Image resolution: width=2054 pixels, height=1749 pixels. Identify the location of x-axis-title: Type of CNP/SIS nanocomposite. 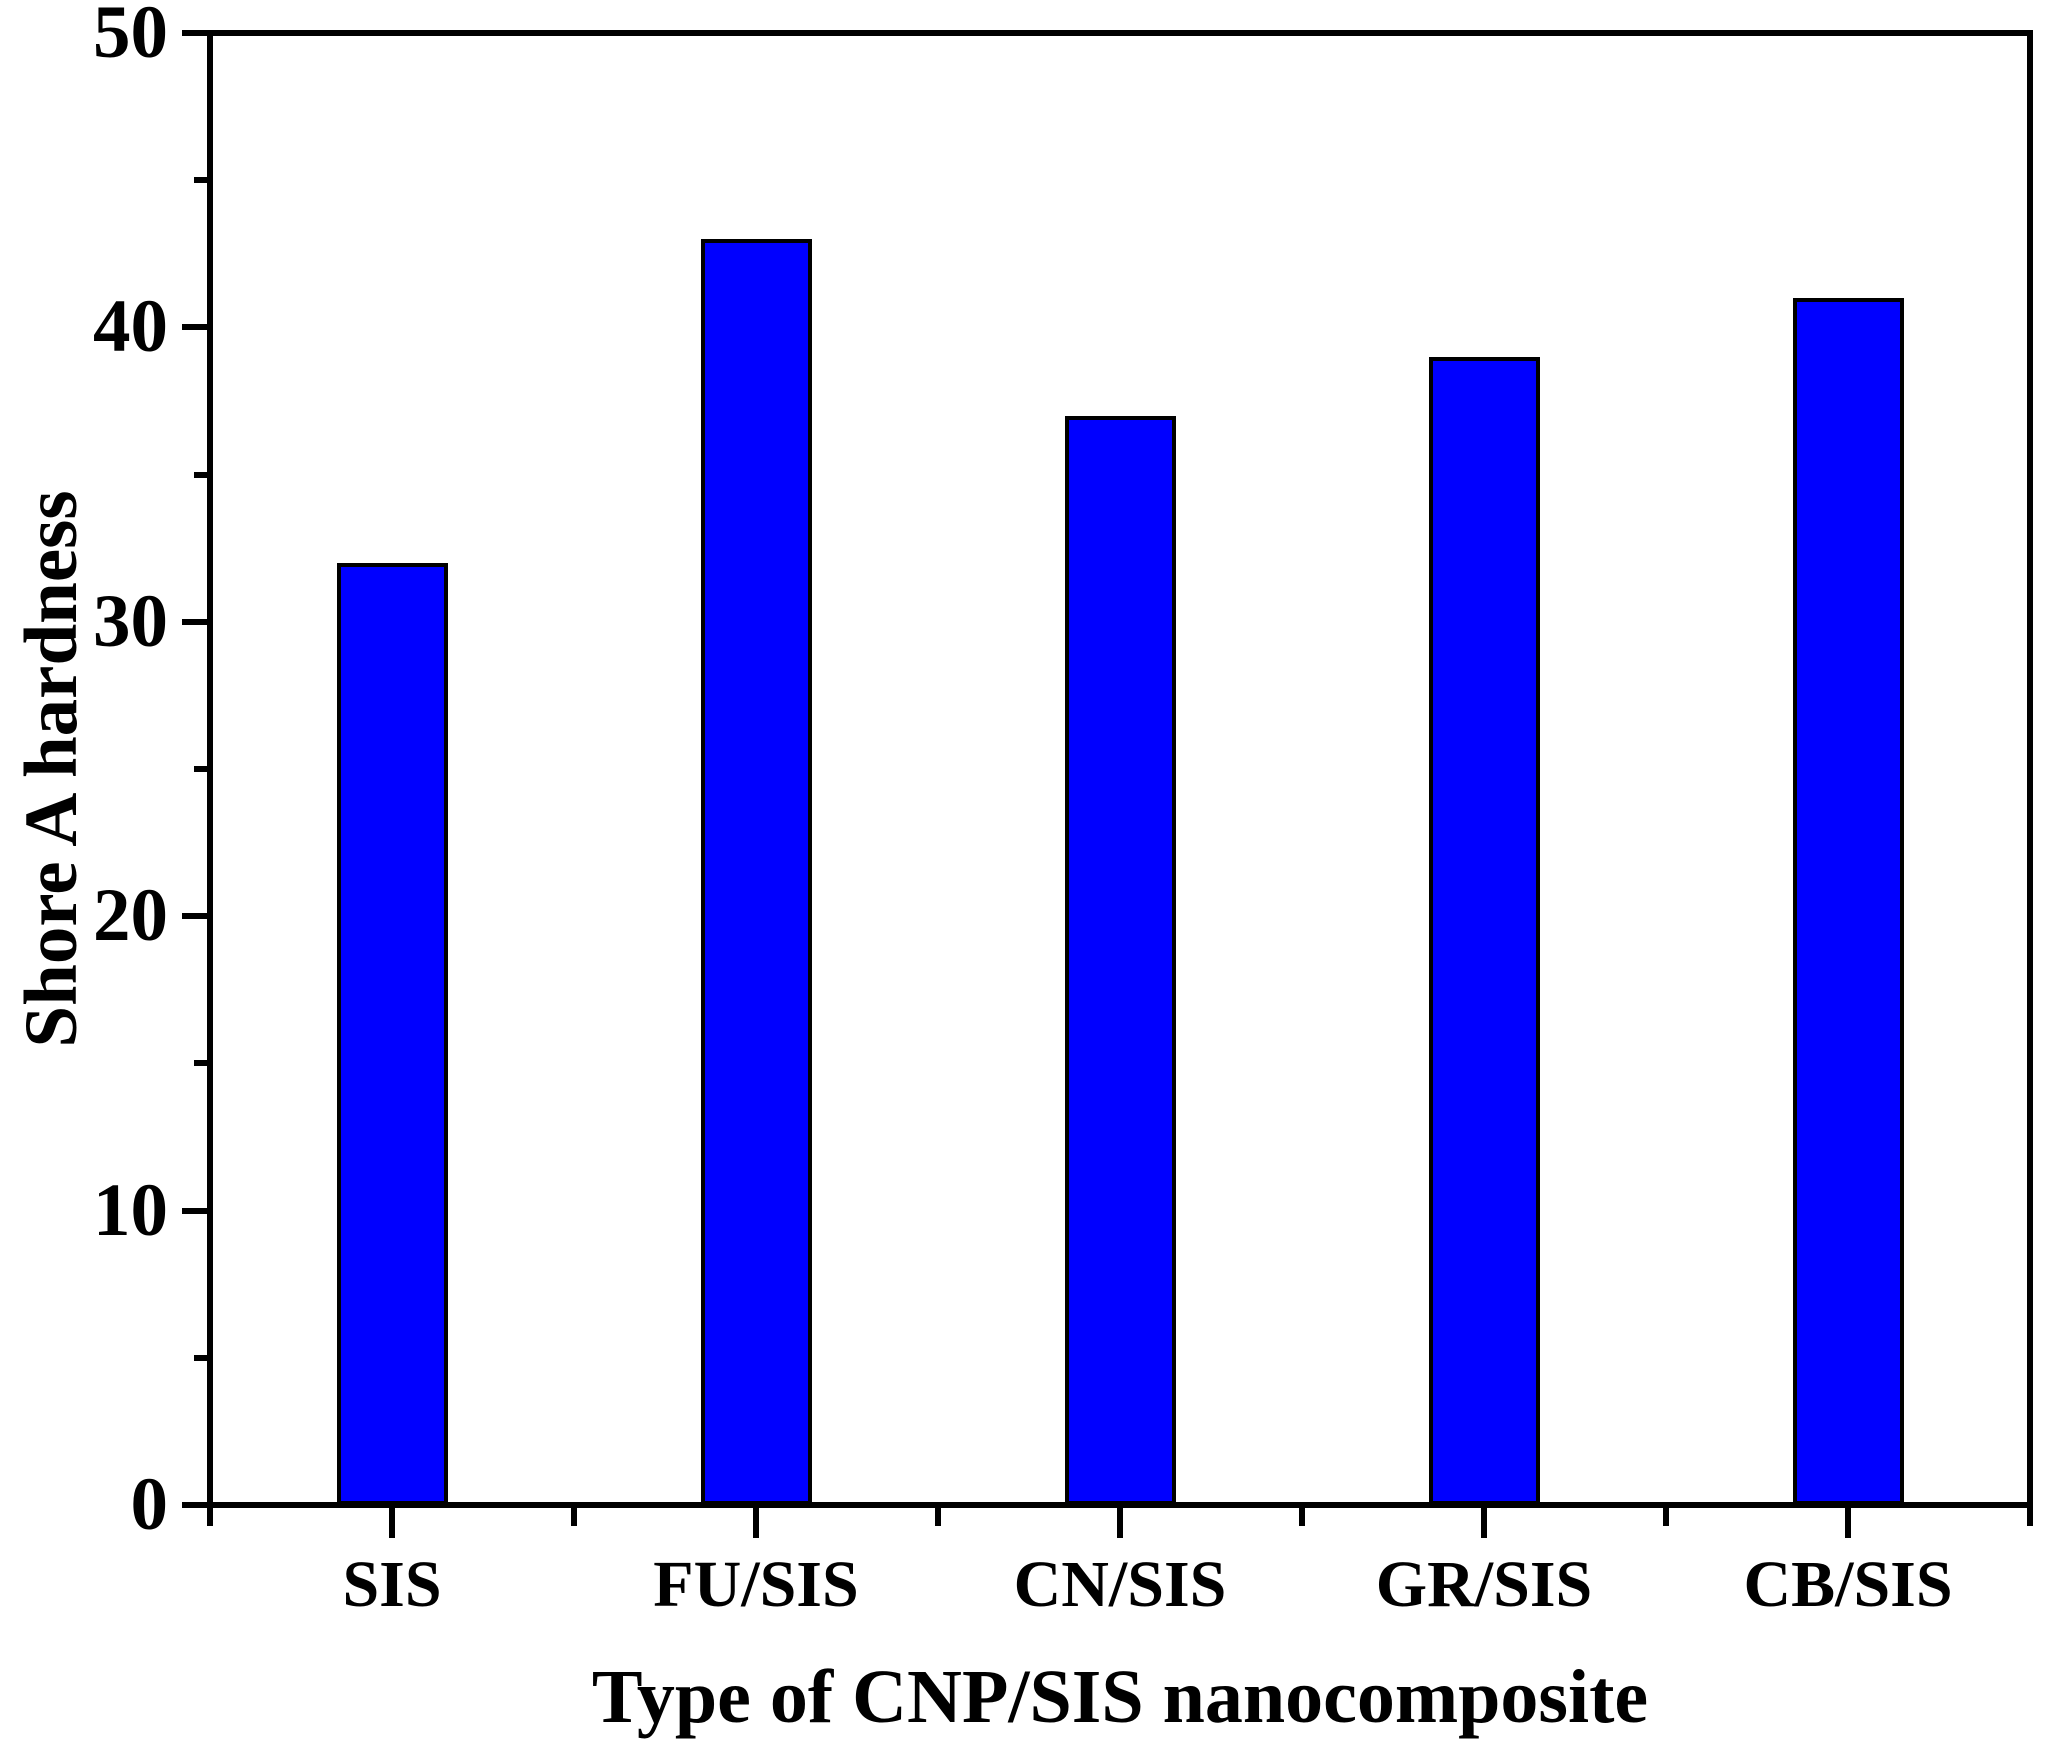
(1120, 1697).